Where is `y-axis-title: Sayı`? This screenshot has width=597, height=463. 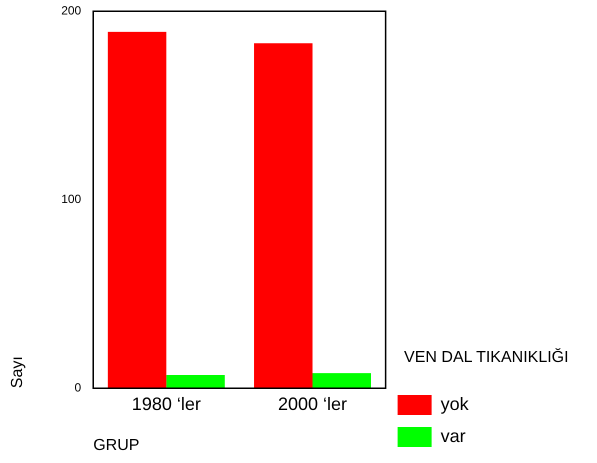
y-axis-title: Sayı is located at coordinates (17, 372).